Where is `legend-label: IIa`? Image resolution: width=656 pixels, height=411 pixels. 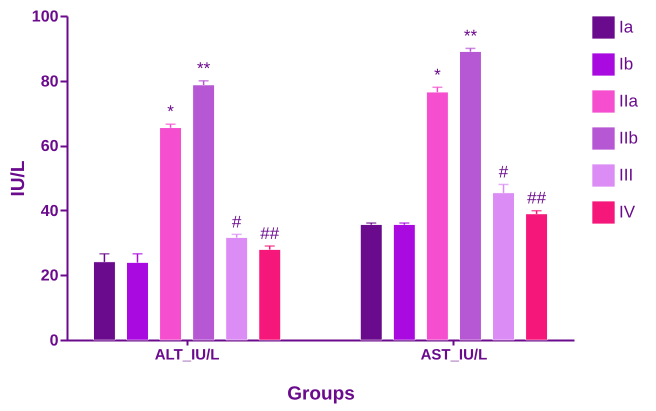 legend-label: IIa is located at coordinates (628, 101).